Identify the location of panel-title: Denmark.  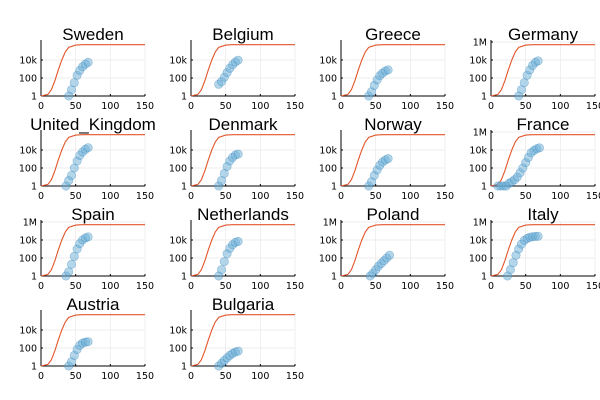
(243, 124).